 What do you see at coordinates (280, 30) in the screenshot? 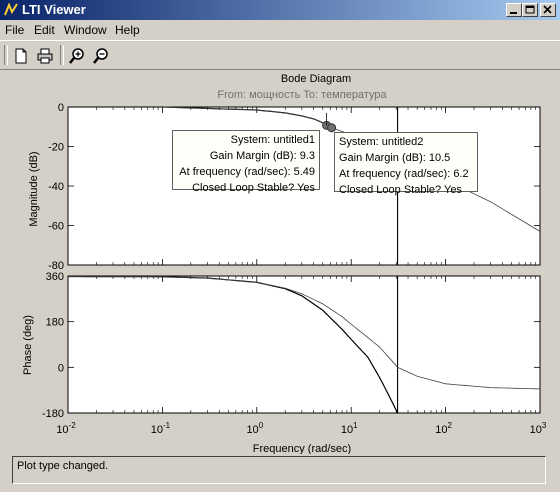
I see `menu-bar: File Edit Window Help` at bounding box center [280, 30].